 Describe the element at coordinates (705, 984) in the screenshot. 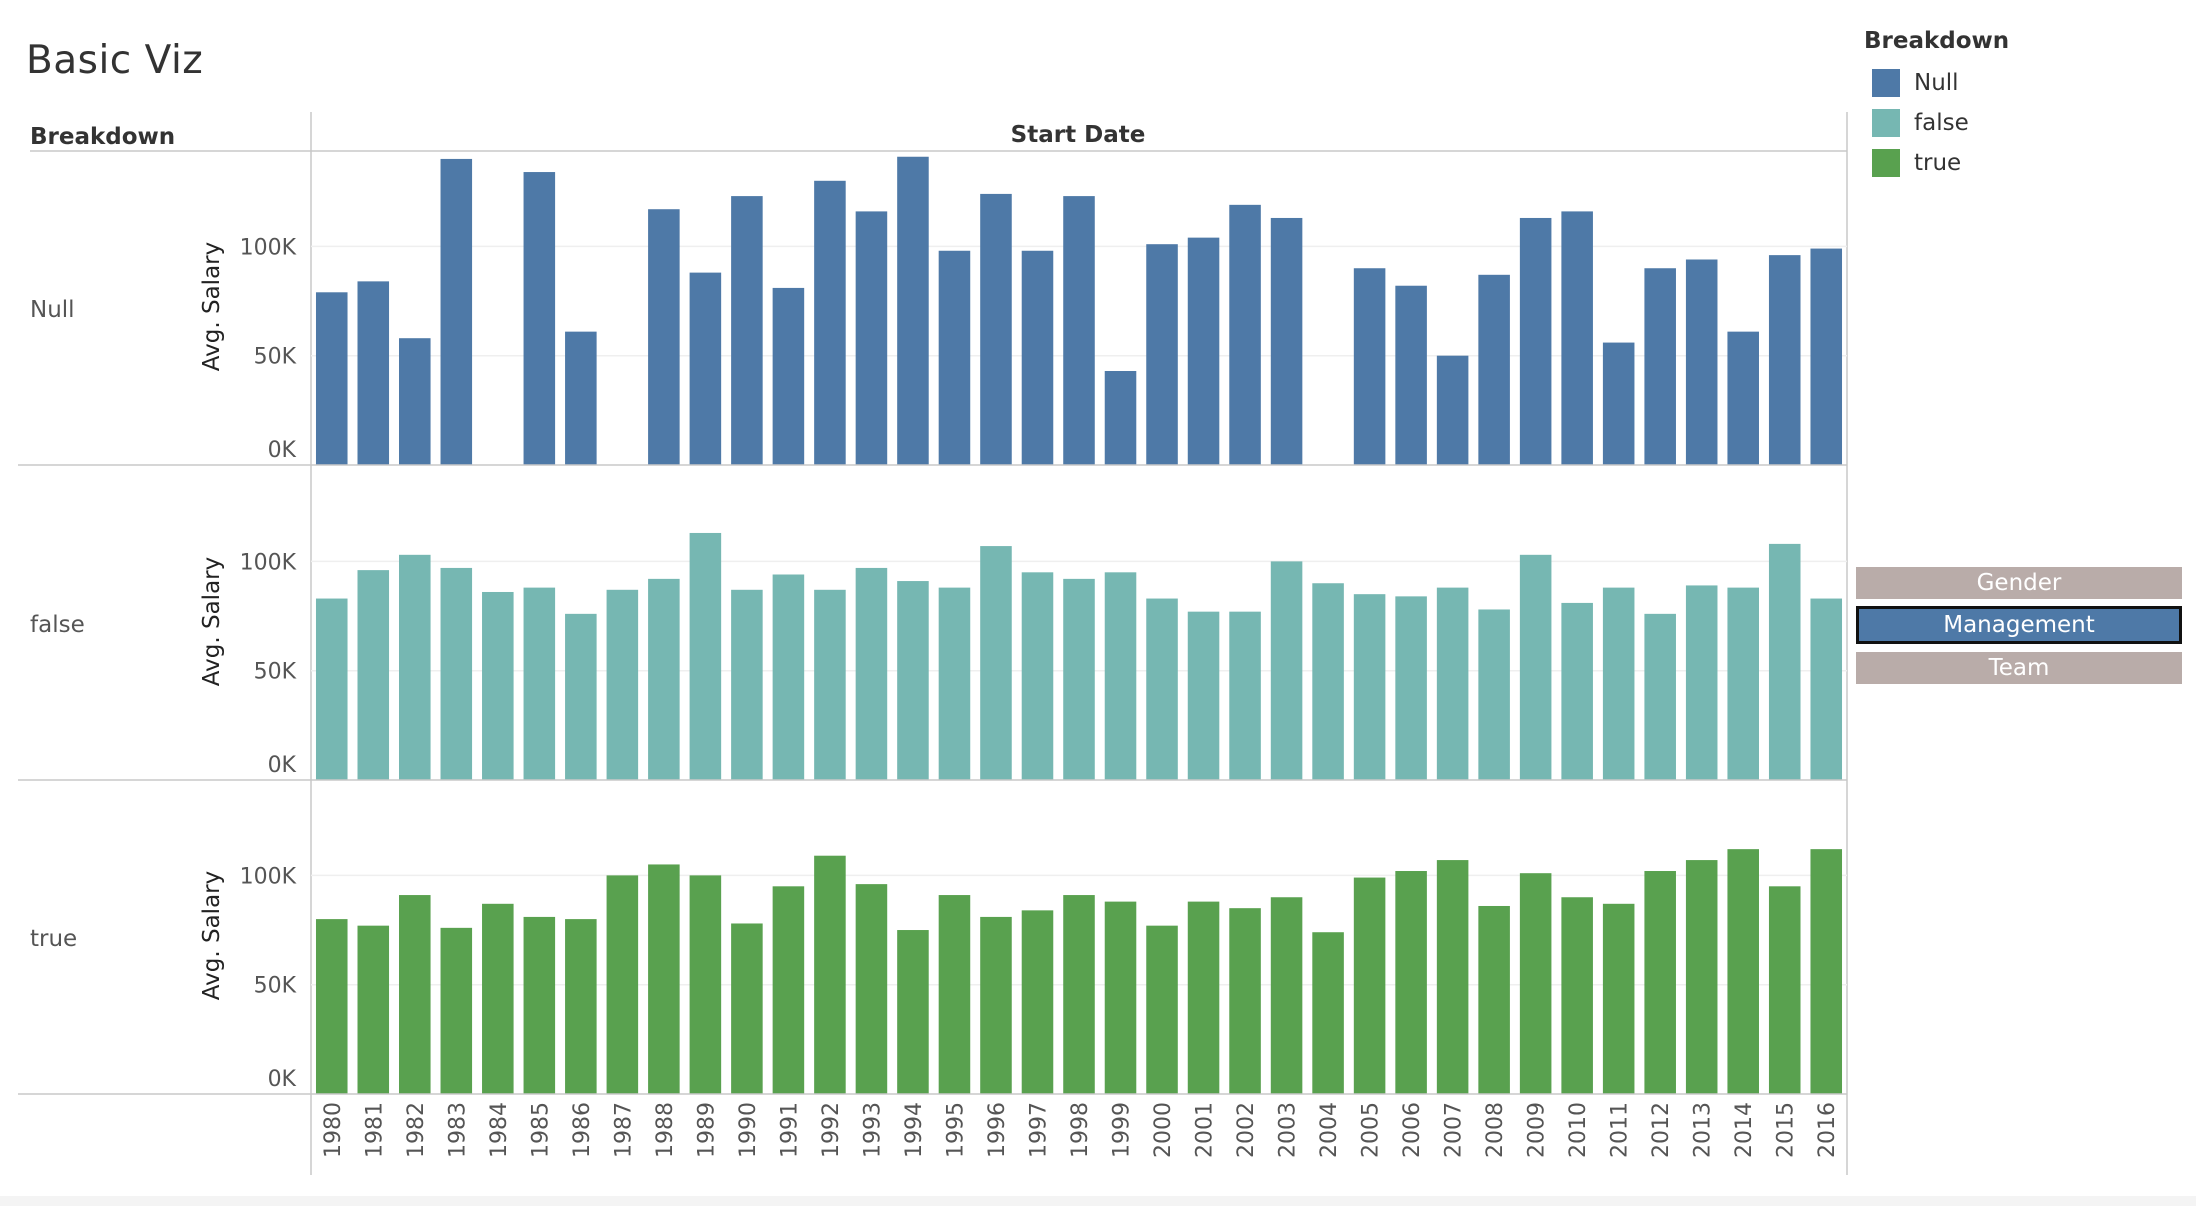

I see `bar-true-1989` at that location.